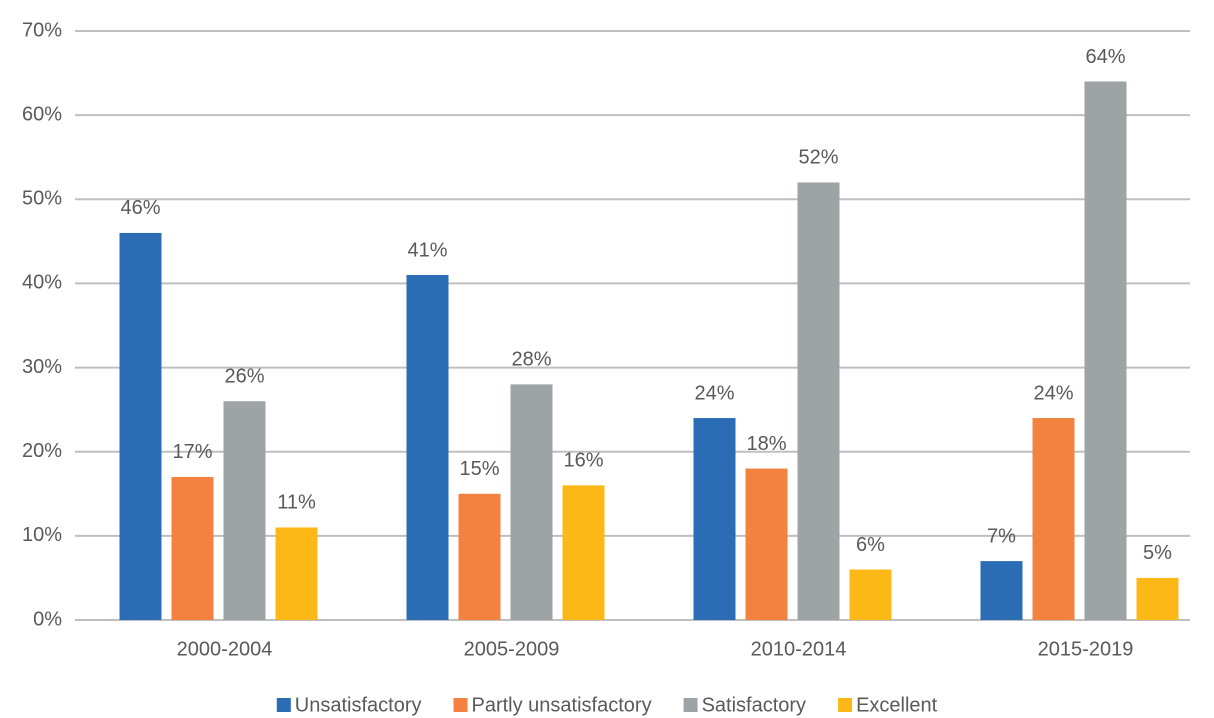 This screenshot has height=718, width=1214. I want to click on legend-item: Satisfactory, so click(744, 705).